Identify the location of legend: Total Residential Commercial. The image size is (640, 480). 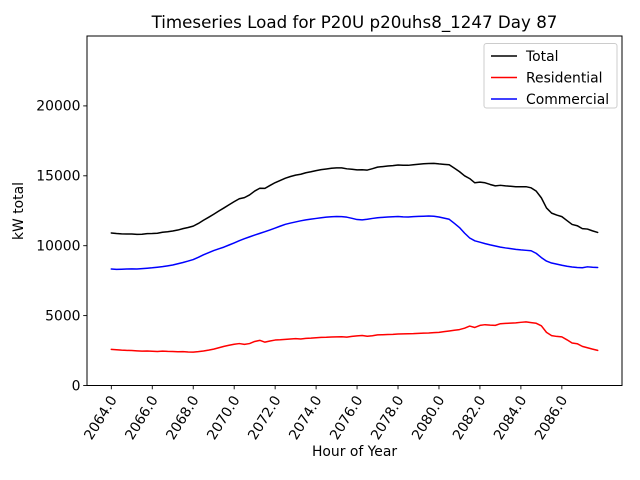
(550, 76).